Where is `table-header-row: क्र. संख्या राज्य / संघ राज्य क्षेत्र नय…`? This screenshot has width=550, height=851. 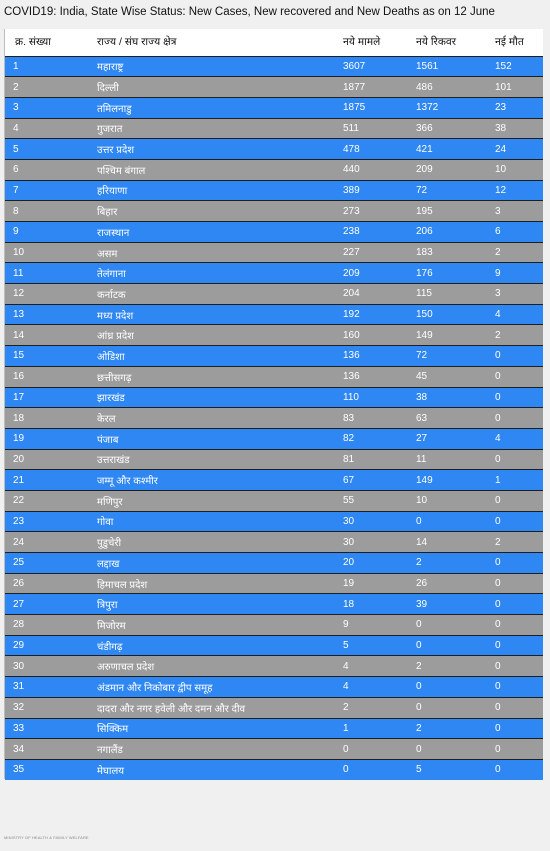
table-header-row: क्र. संख्या राज्य / संघ राज्य क्षेत्र नय… is located at coordinates (274, 42).